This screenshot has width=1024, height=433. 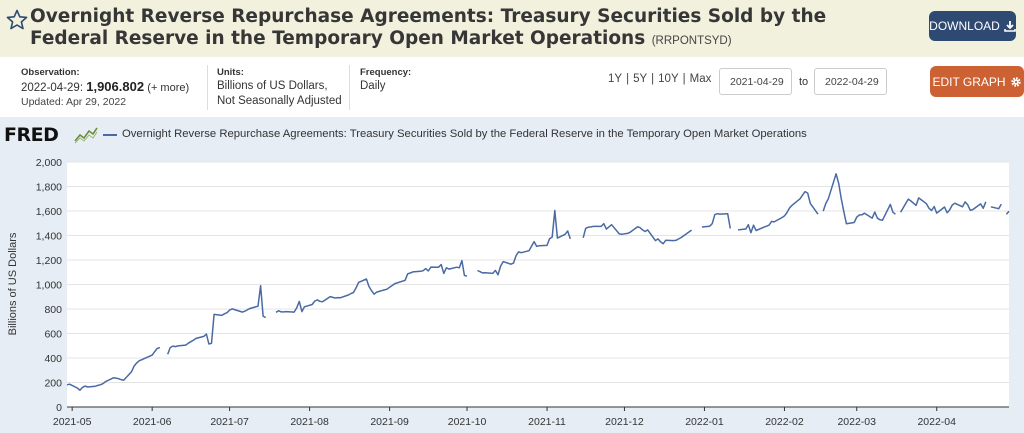 What do you see at coordinates (53, 359) in the screenshot?
I see `y-tick-label: 400` at bounding box center [53, 359].